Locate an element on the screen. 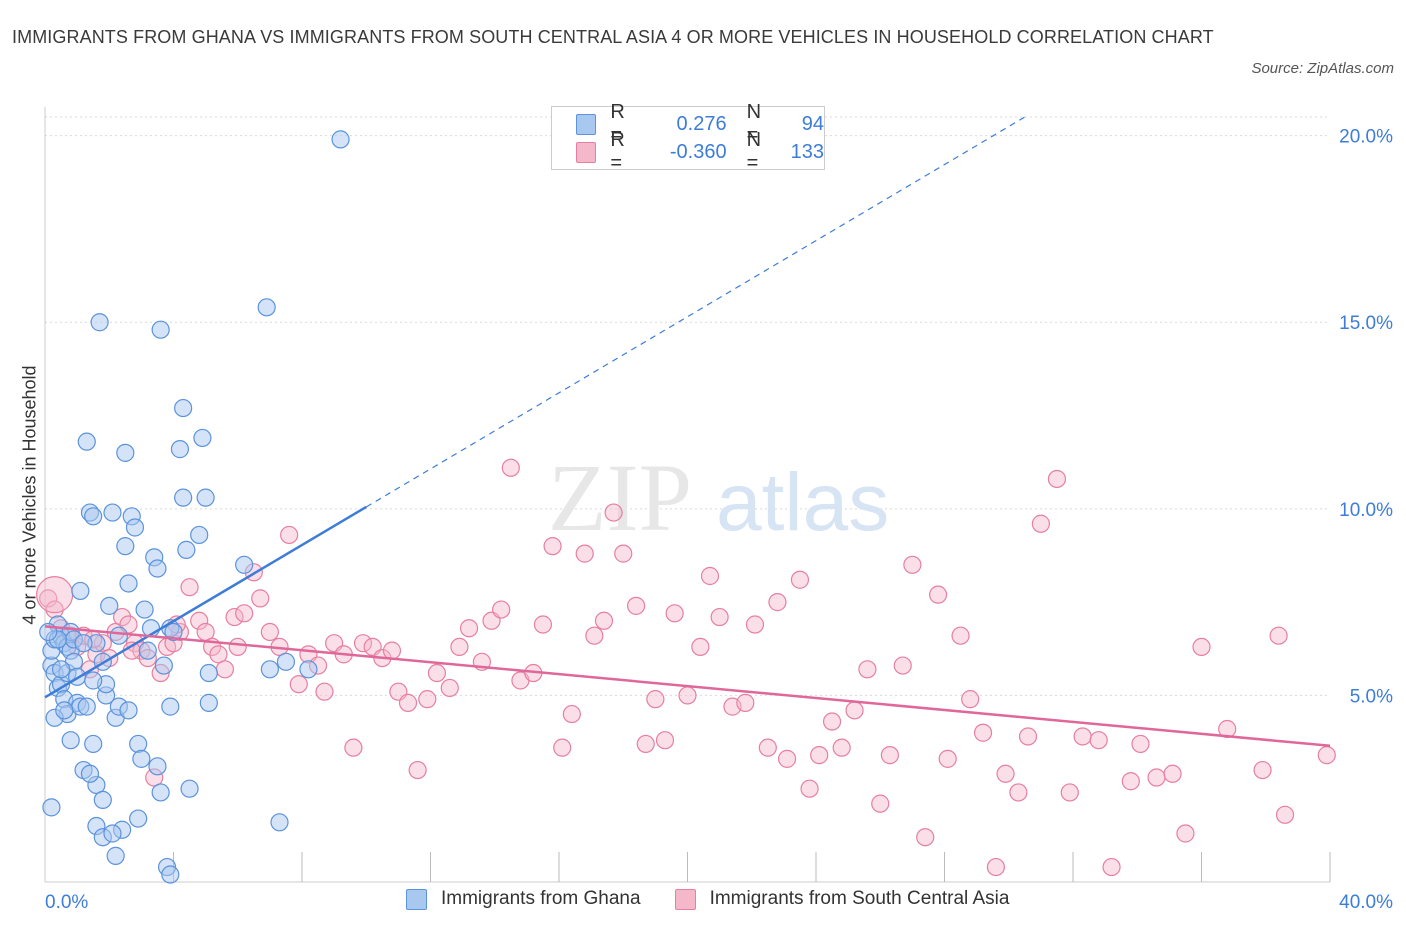  sca-point-large is located at coordinates (55, 595).